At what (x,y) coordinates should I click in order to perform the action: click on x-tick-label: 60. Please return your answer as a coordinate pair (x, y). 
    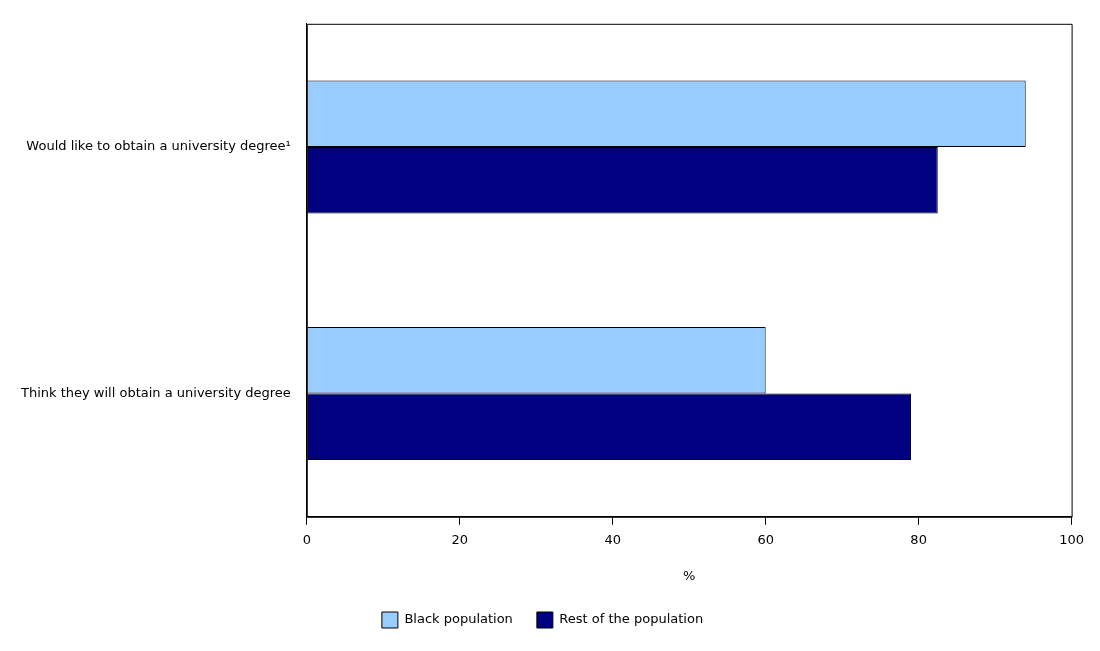
    Looking at the image, I should click on (765, 539).